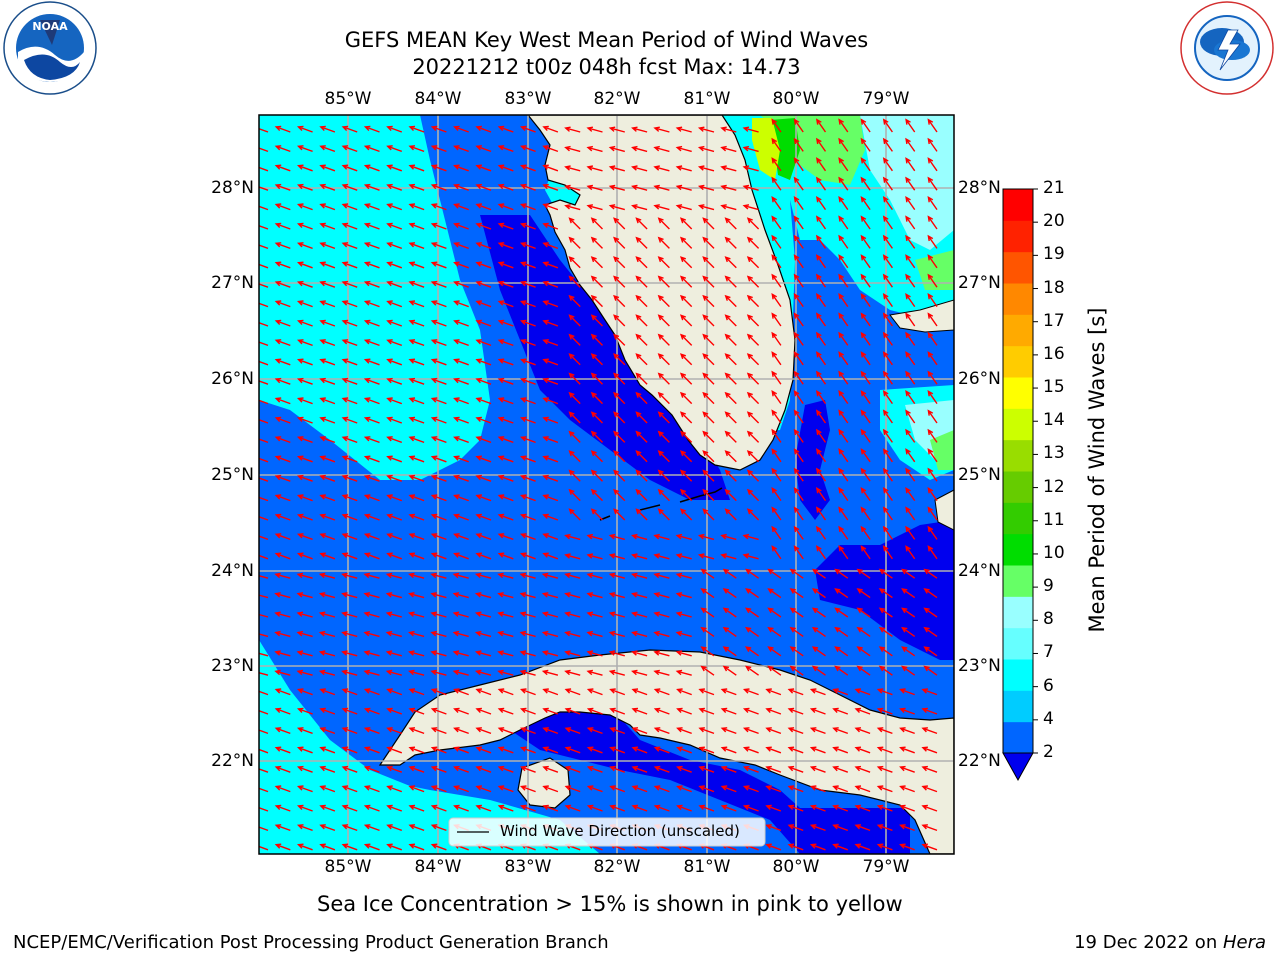 The height and width of the screenshot is (960, 1280). I want to click on lon-label-top: 80°W, so click(796, 99).